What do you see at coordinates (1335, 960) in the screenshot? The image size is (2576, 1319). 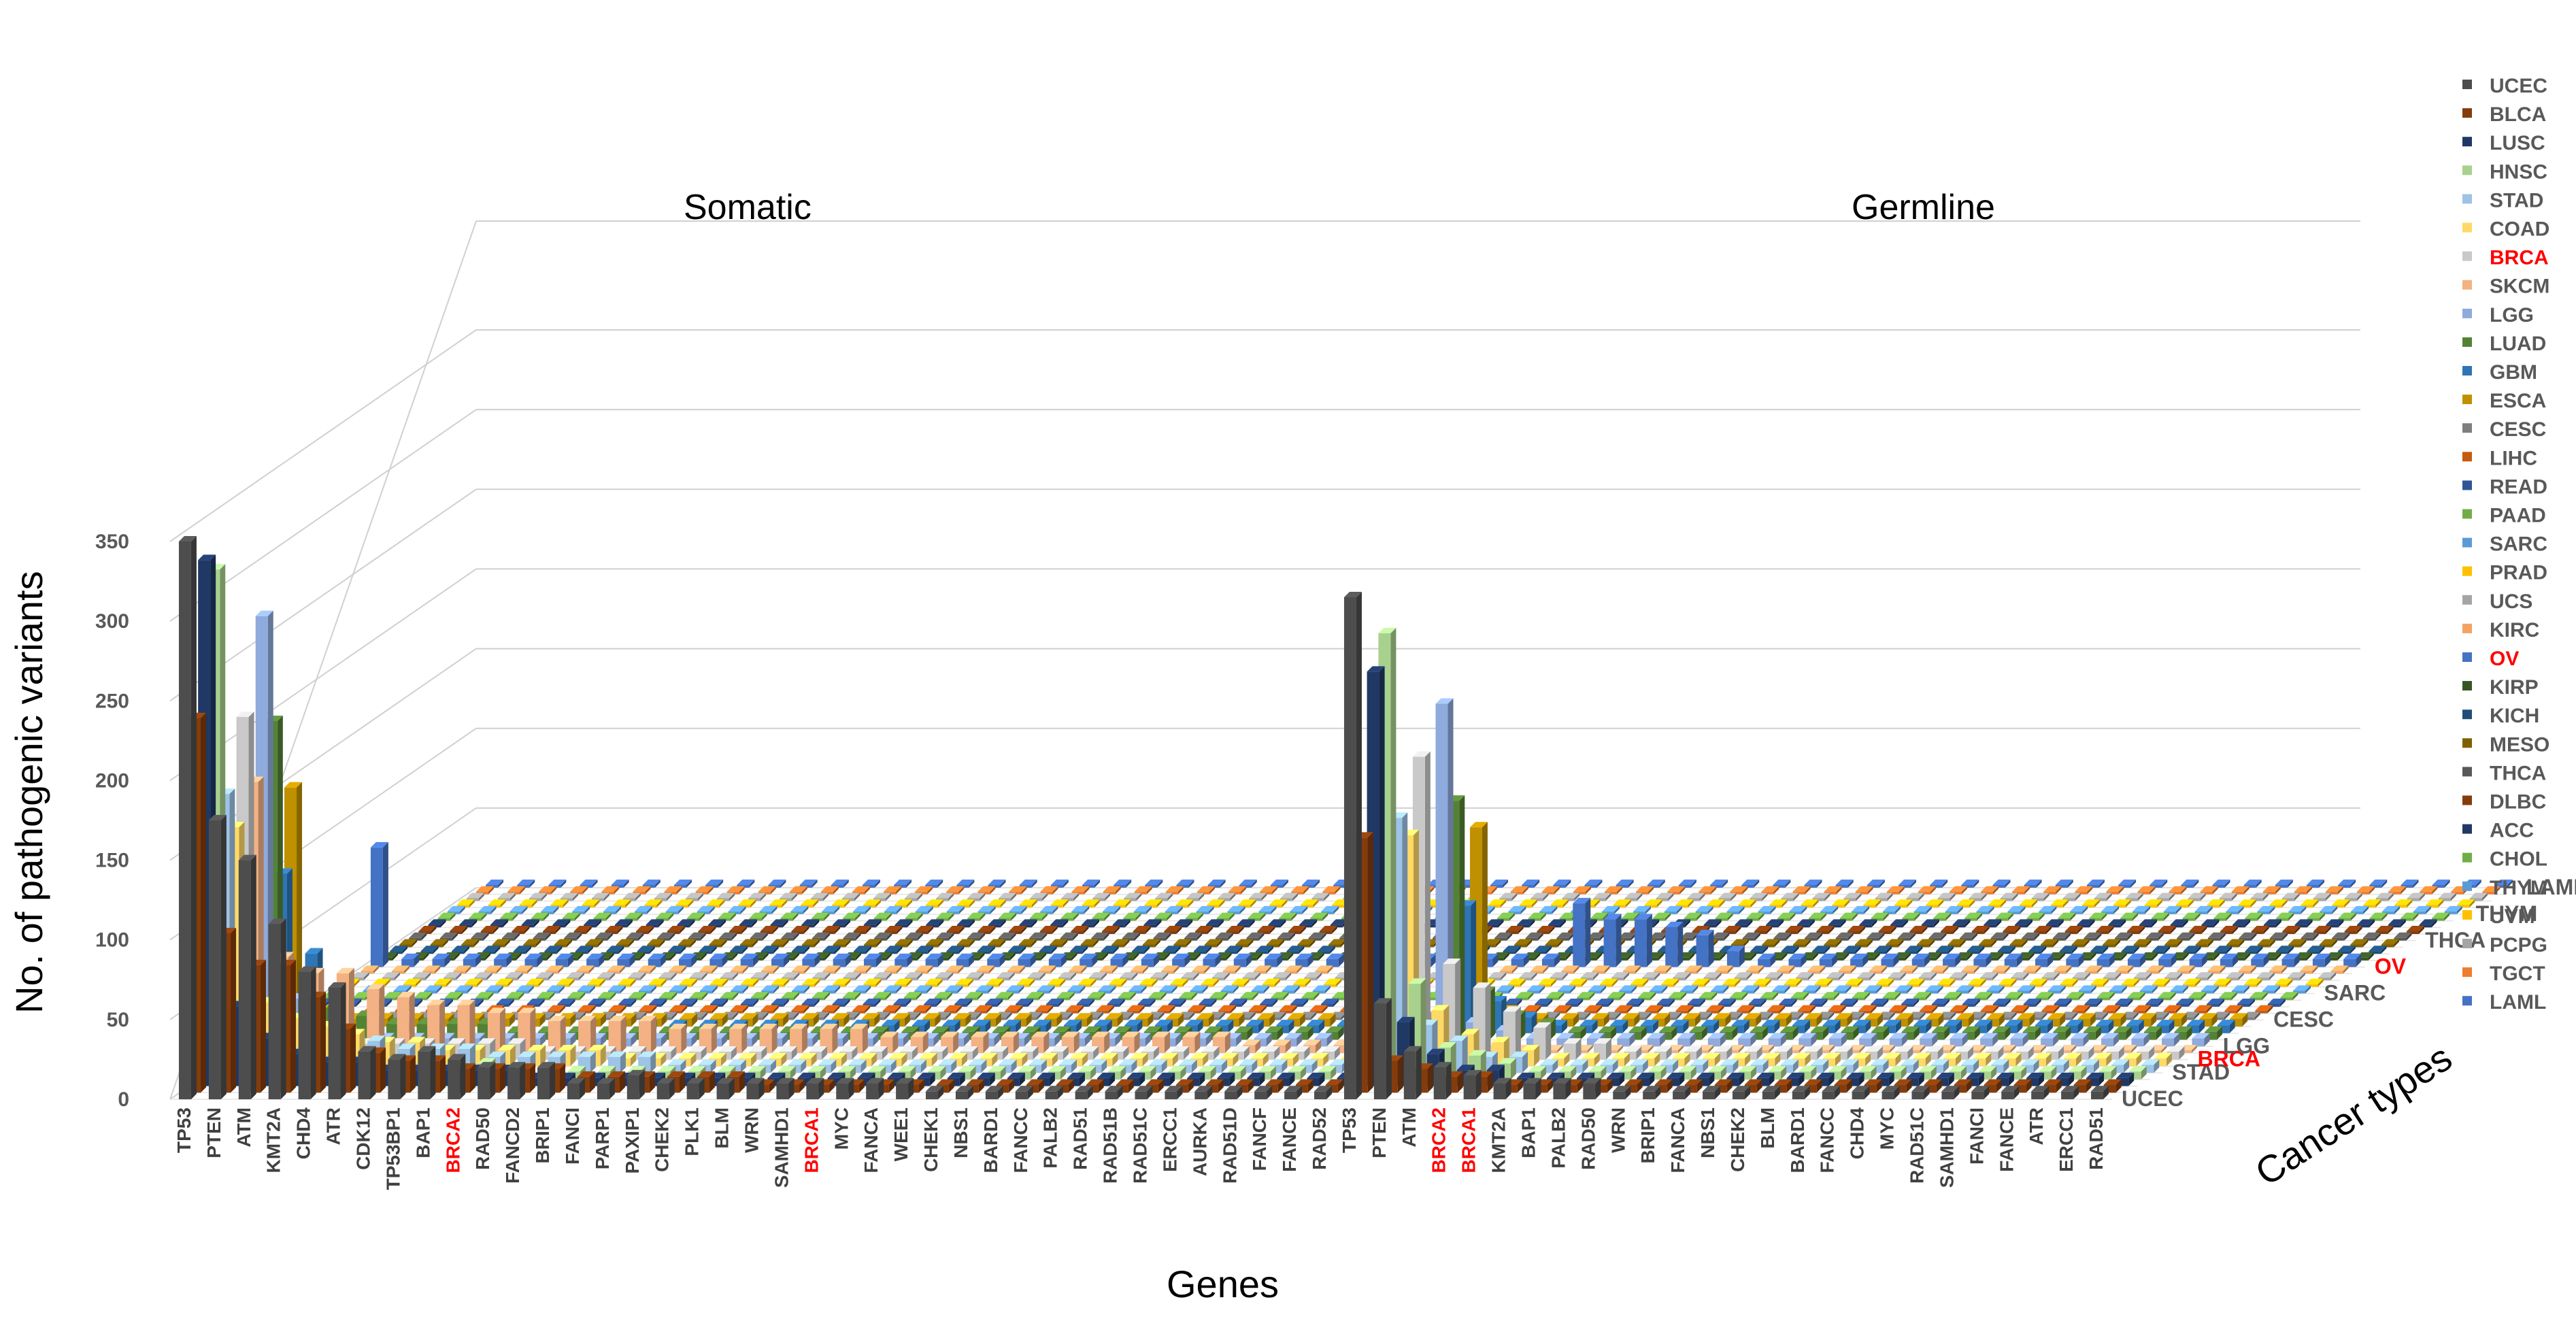 I see `bar-somatic-RAD51B-OV` at bounding box center [1335, 960].